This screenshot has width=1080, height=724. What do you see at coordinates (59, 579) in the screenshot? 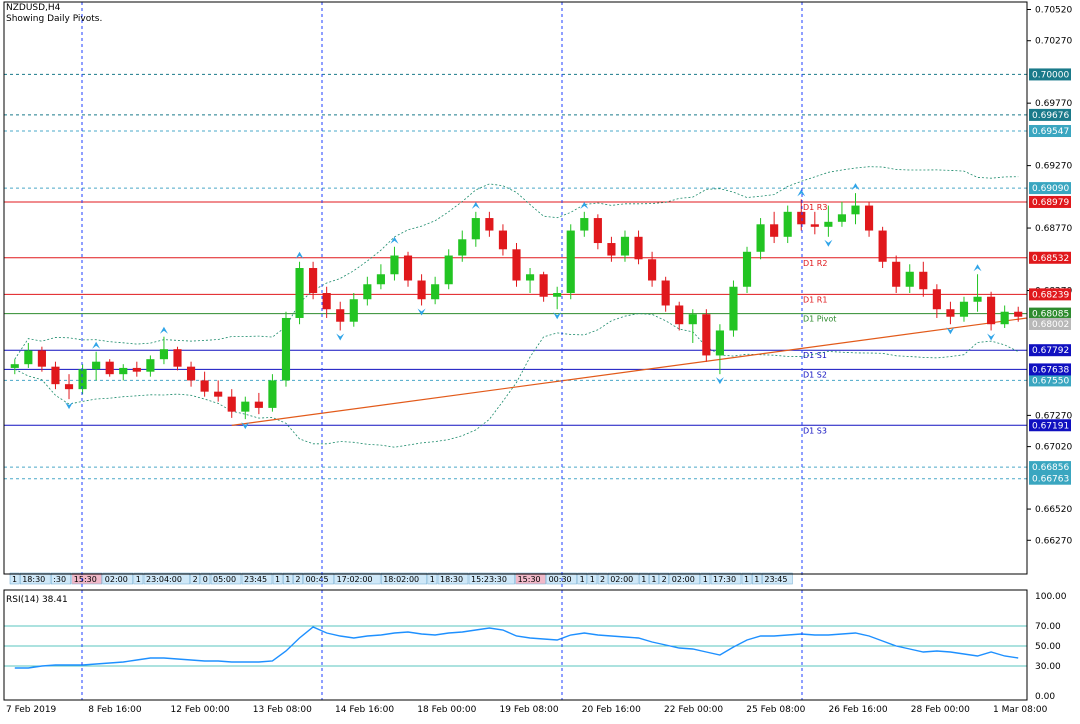
I see `session-label: :30` at bounding box center [59, 579].